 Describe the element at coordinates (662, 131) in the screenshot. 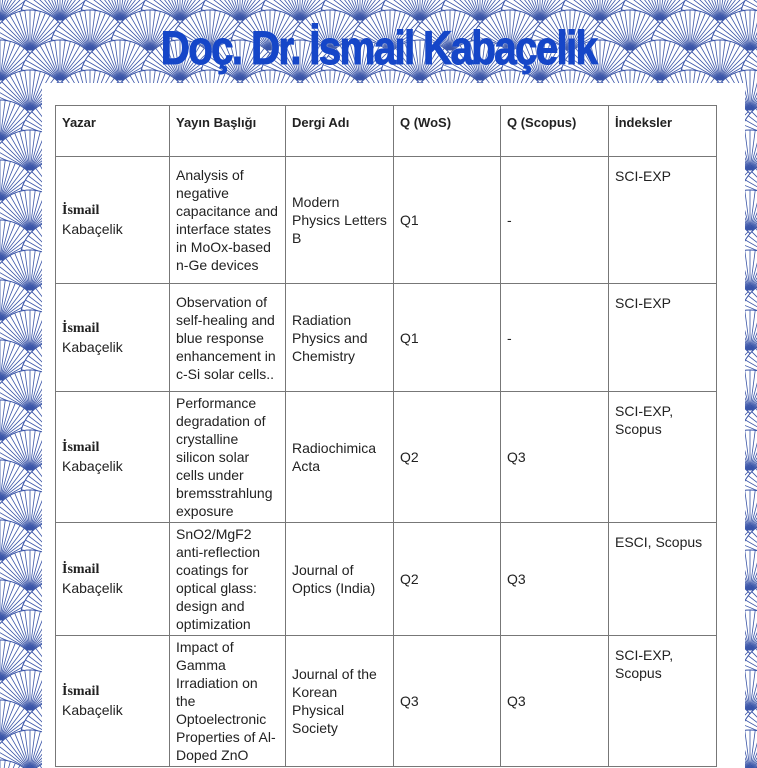

I see `header-index: İndeksler` at that location.